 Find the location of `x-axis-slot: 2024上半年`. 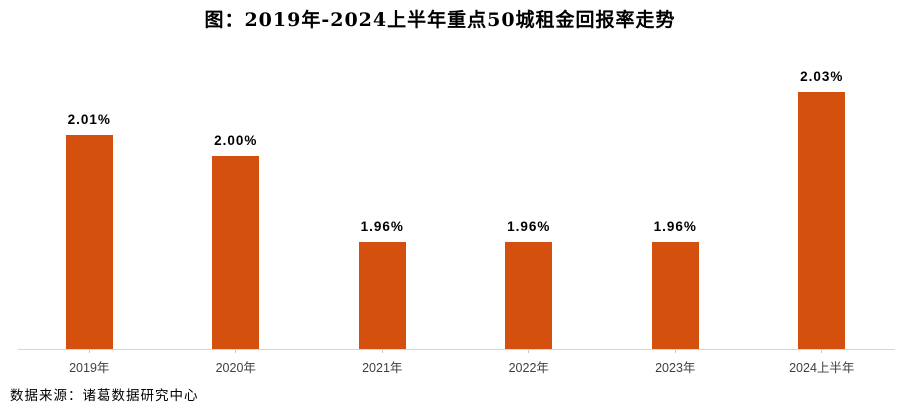

x-axis-slot: 2024上半年 is located at coordinates (822, 363).